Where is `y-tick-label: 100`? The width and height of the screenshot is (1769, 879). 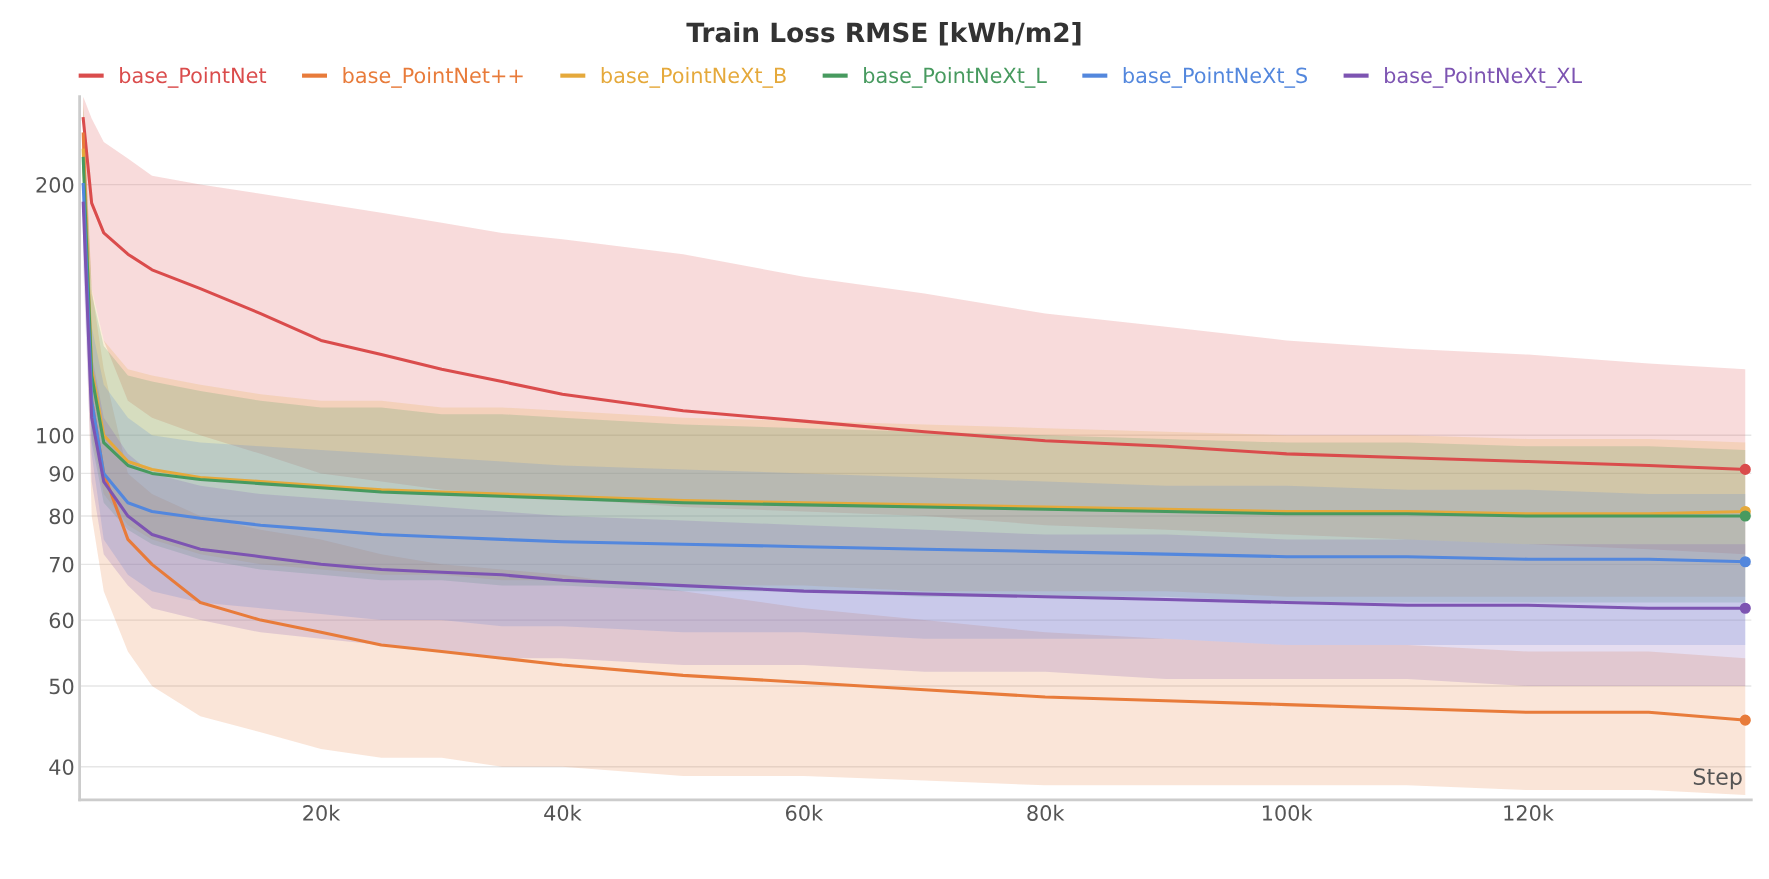
y-tick-label: 100 is located at coordinates (55, 435).